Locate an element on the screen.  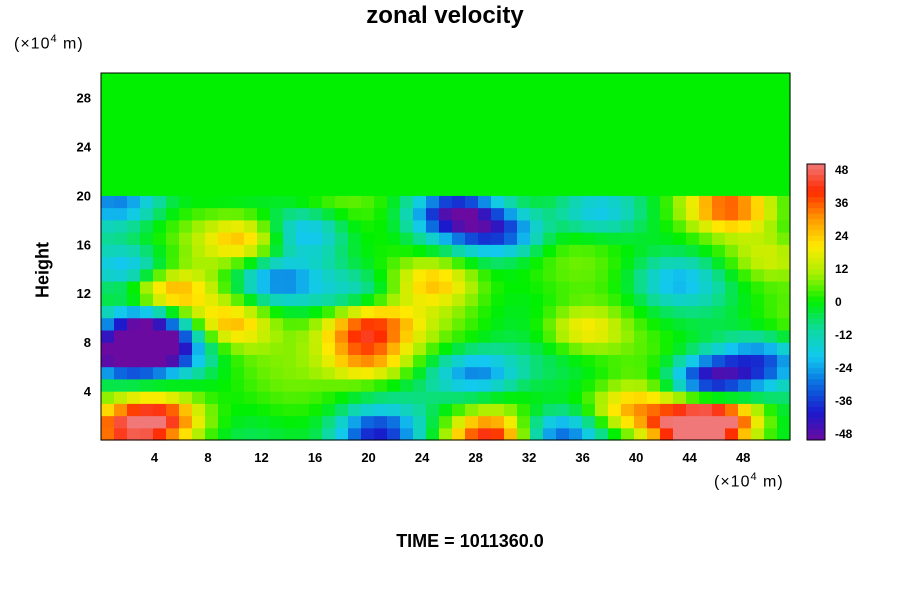
colorbar-tick-label: 0 is located at coordinates (838, 302).